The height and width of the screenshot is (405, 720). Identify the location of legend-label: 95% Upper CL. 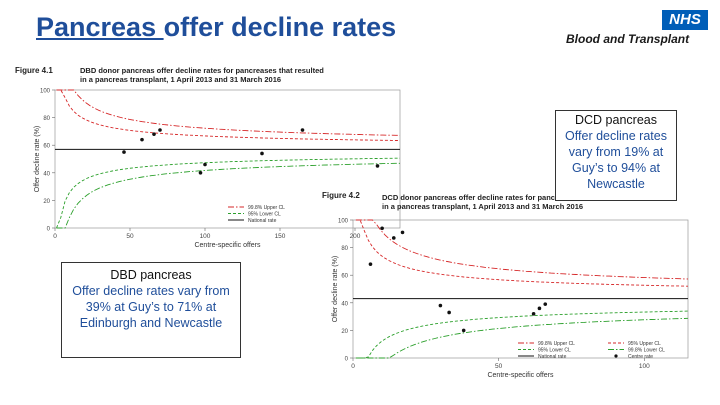
(644, 344).